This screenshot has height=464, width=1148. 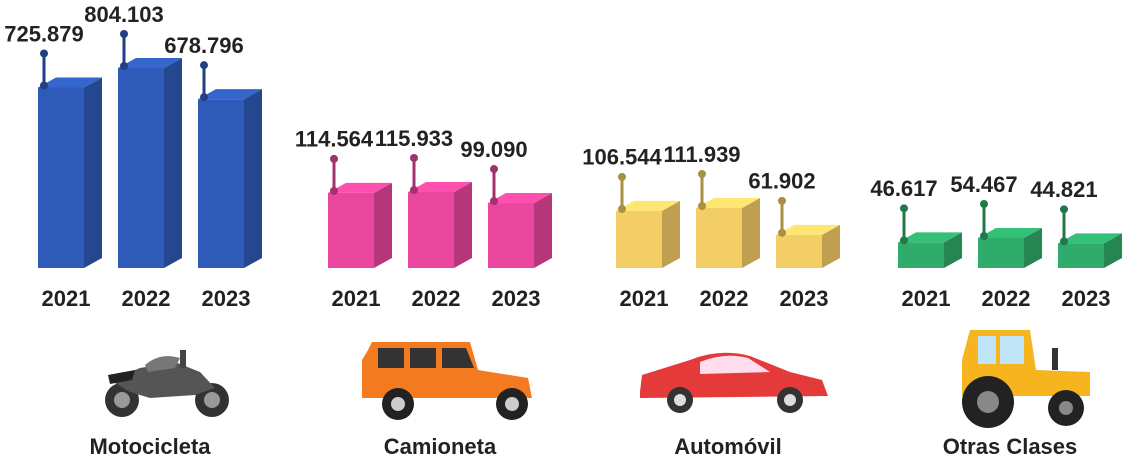 I want to click on value-label: 725.879, so click(x=44, y=33).